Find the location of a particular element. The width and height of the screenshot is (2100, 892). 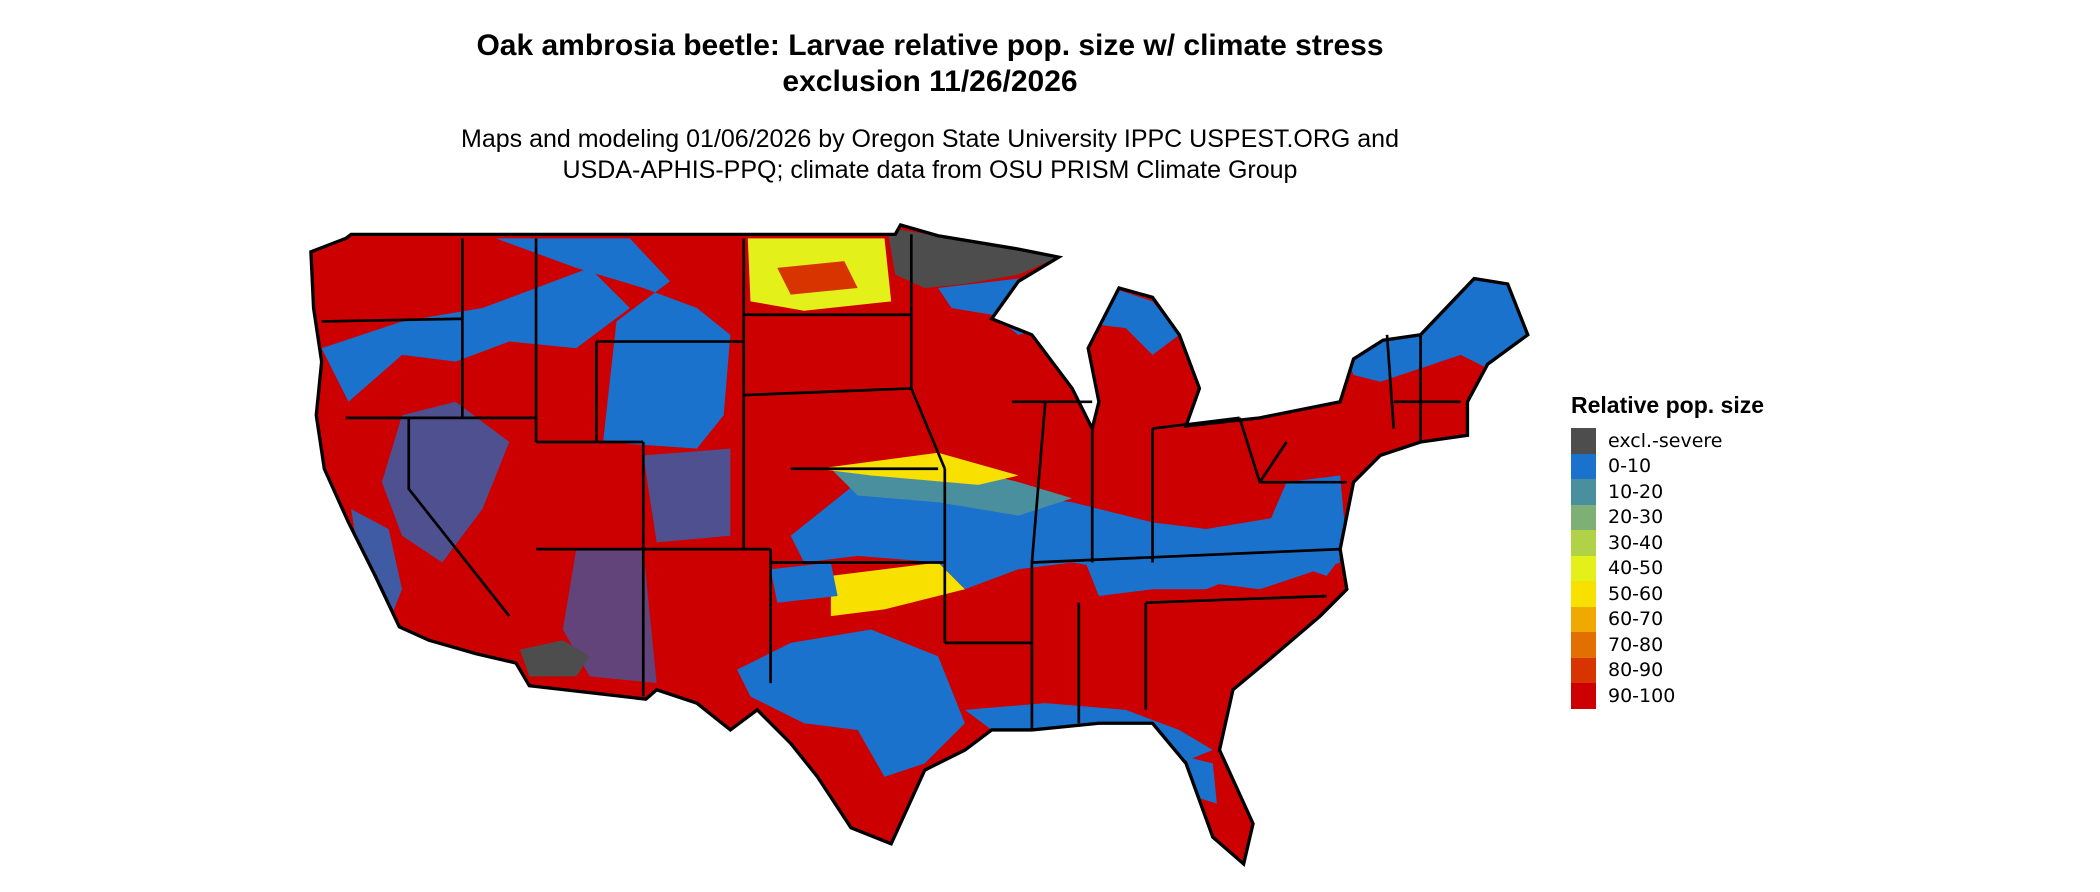

legend-label: 70-80 is located at coordinates (1636, 644).